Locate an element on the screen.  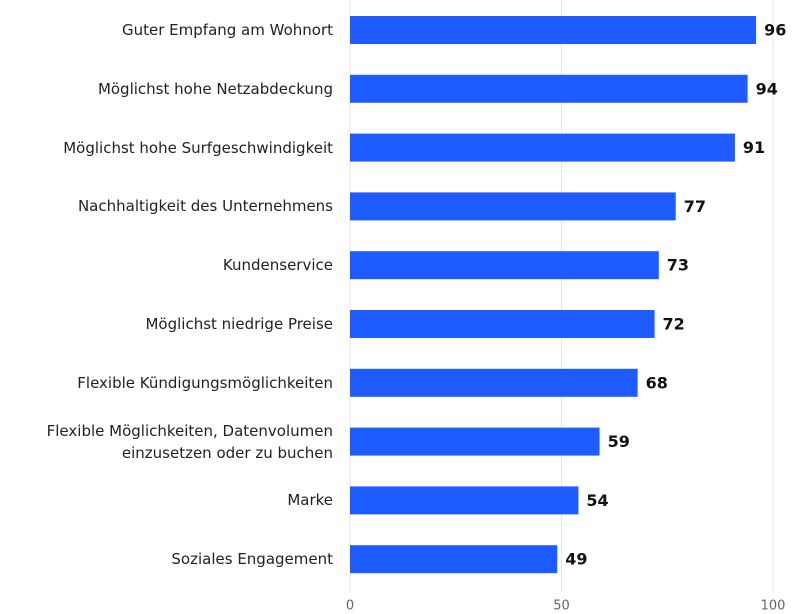
value-label: 91 is located at coordinates (754, 147).